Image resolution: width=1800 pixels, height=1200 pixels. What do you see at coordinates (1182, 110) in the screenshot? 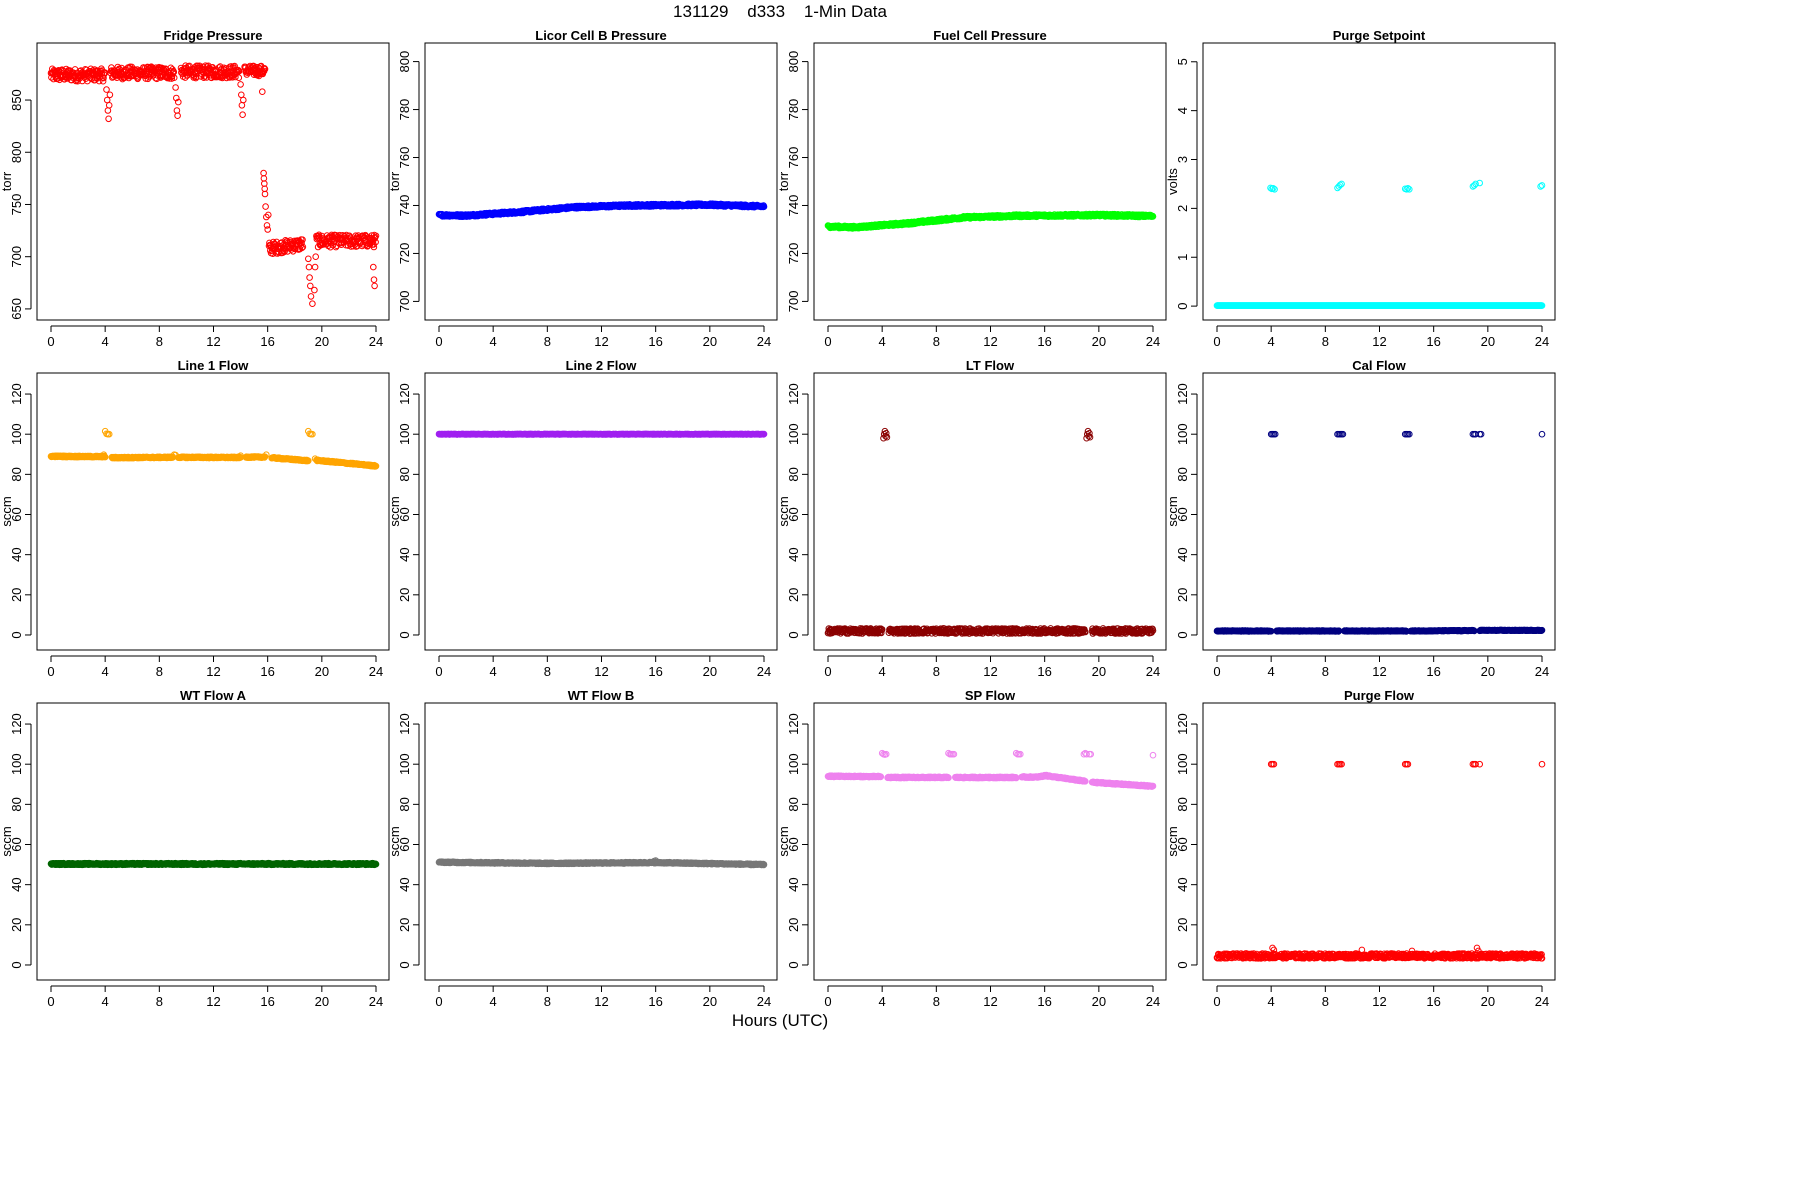
I see `y-tick-label: 4` at bounding box center [1182, 110].